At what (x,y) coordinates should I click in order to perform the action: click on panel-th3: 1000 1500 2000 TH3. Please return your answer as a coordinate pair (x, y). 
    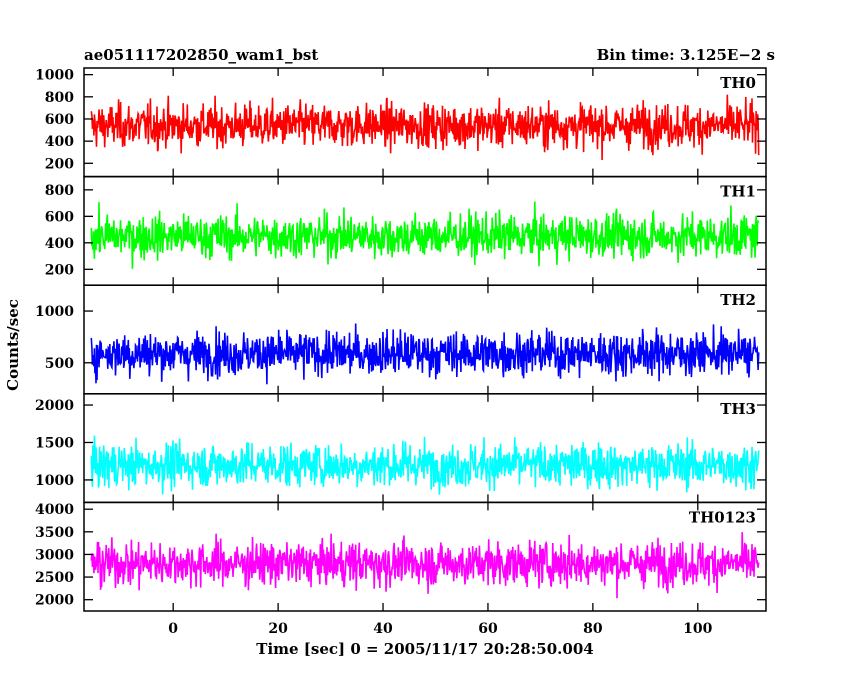
    Looking at the image, I should click on (401, 448).